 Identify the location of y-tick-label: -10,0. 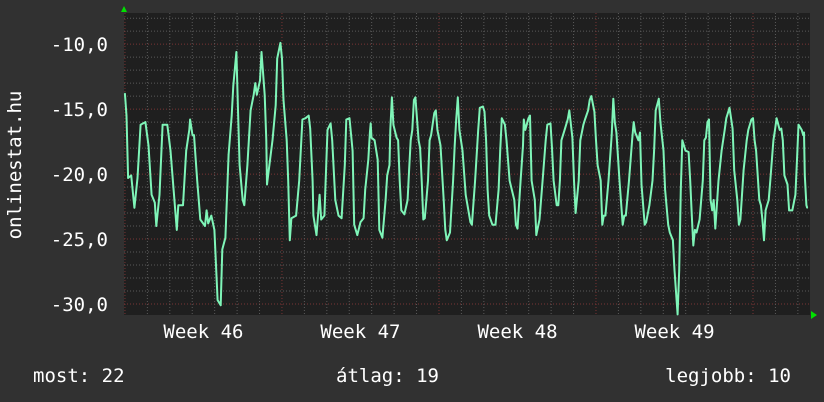
(79, 45).